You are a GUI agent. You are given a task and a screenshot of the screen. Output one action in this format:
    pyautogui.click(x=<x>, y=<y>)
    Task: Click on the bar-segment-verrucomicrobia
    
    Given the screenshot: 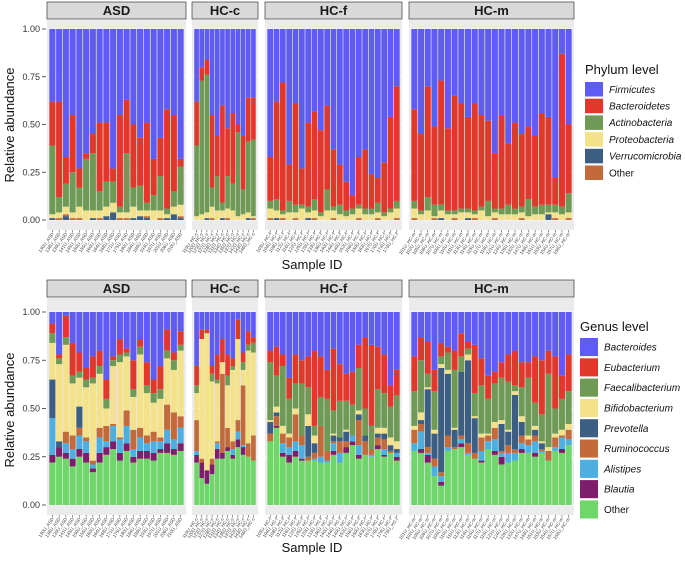 What is the action you would take?
    pyautogui.click(x=133, y=219)
    